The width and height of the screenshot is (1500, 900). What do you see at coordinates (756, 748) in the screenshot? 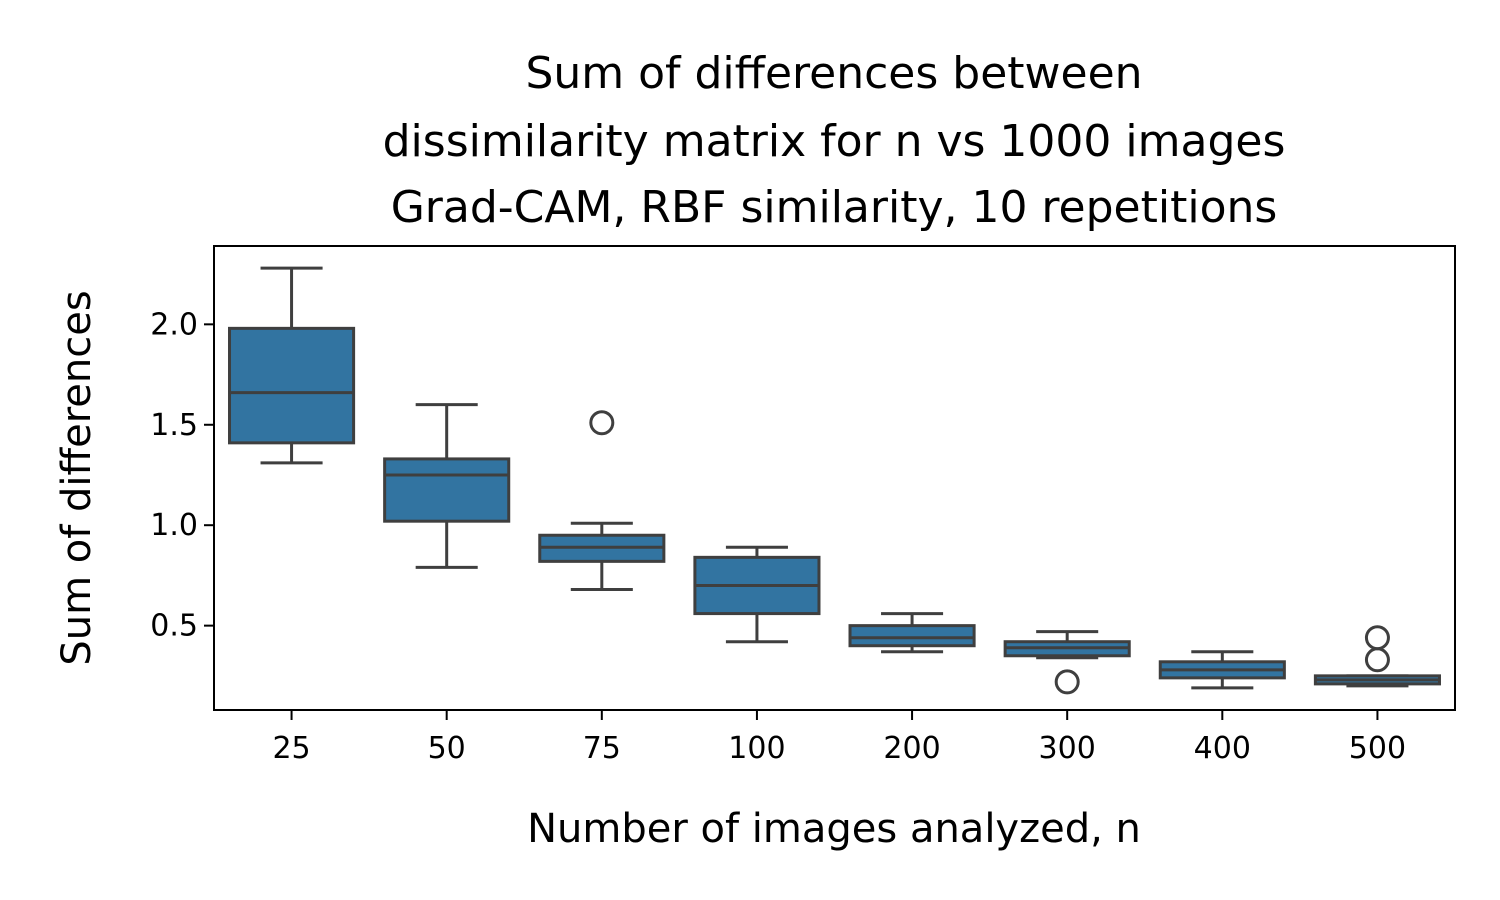
I see `x-tick-label: 100` at bounding box center [756, 748].